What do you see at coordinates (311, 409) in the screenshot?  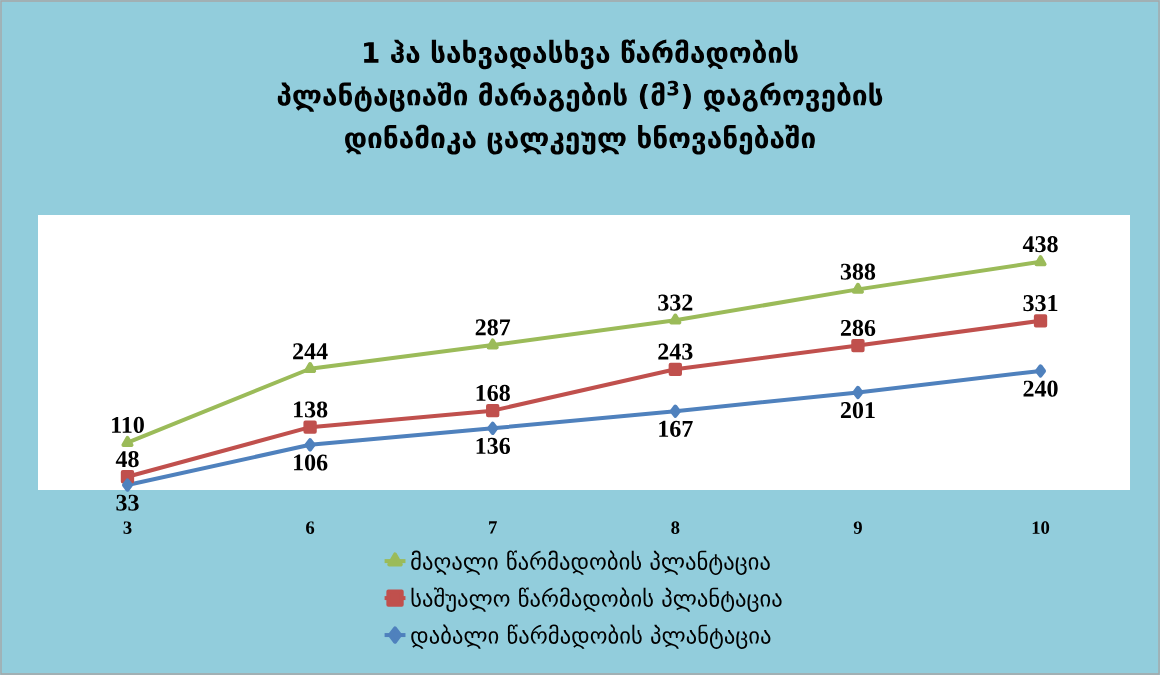 I see `data-label: 138` at bounding box center [311, 409].